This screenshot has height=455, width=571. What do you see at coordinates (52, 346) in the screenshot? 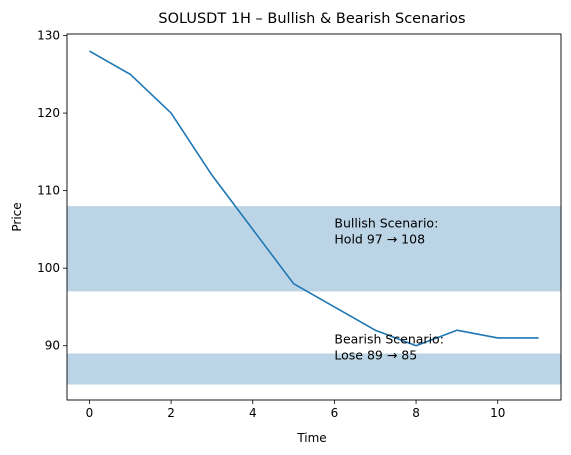
I see `y-tick-label: 90` at bounding box center [52, 346].